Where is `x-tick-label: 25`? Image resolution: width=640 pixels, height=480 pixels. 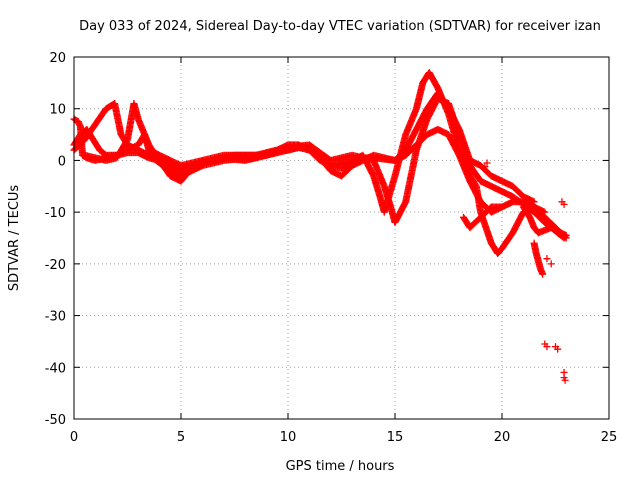
x-tick-label: 25 is located at coordinates (609, 437).